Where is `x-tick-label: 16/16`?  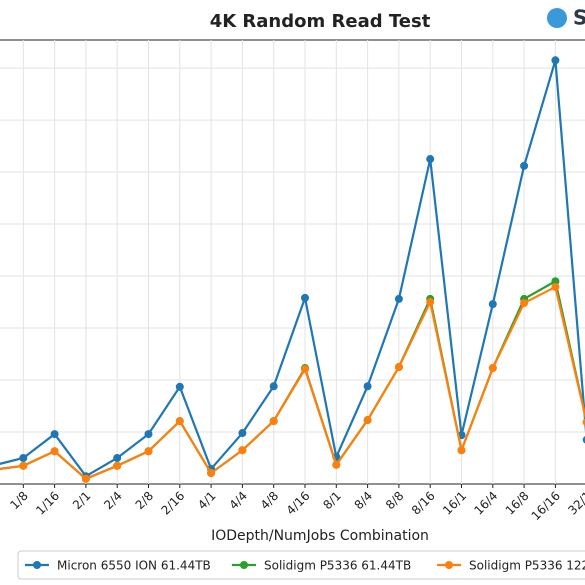 x-tick-label: 16/16 is located at coordinates (546, 506).